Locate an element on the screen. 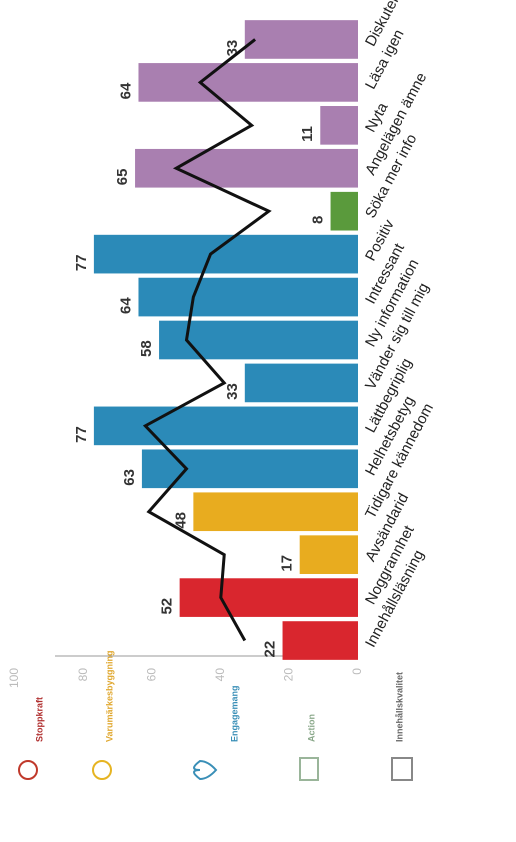  value-label: 22 is located at coordinates (270, 649).